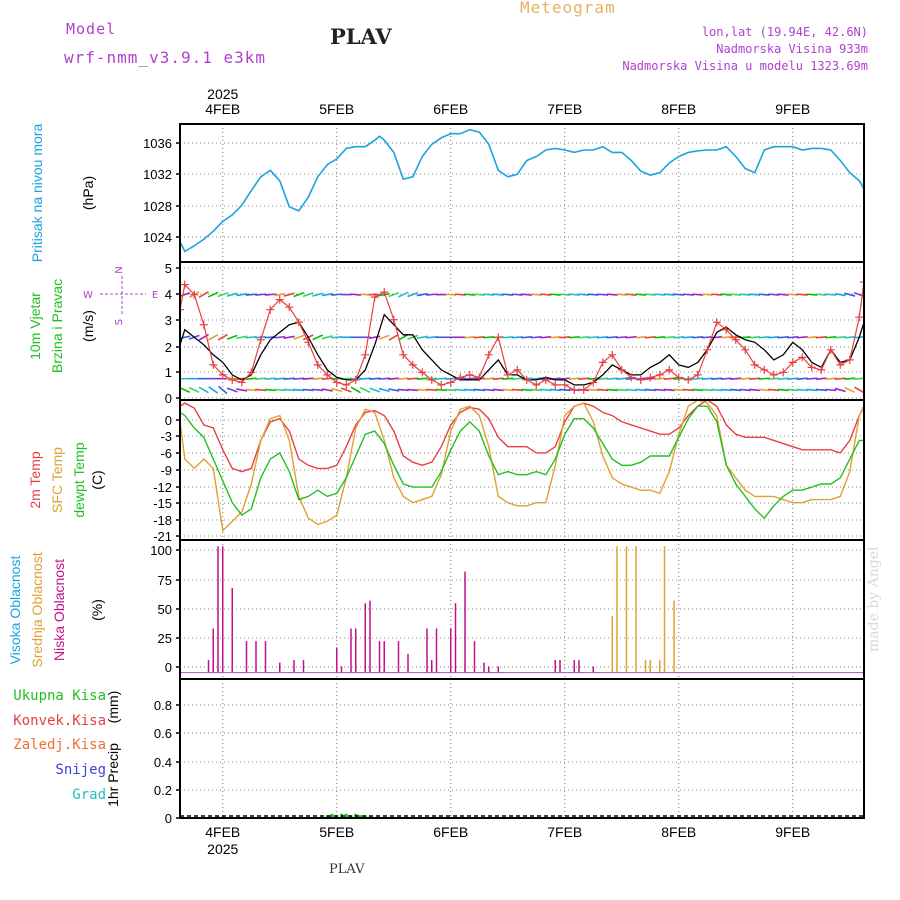 This screenshot has width=900, height=900. I want to click on wind-tick-label: 3, so click(168, 320).